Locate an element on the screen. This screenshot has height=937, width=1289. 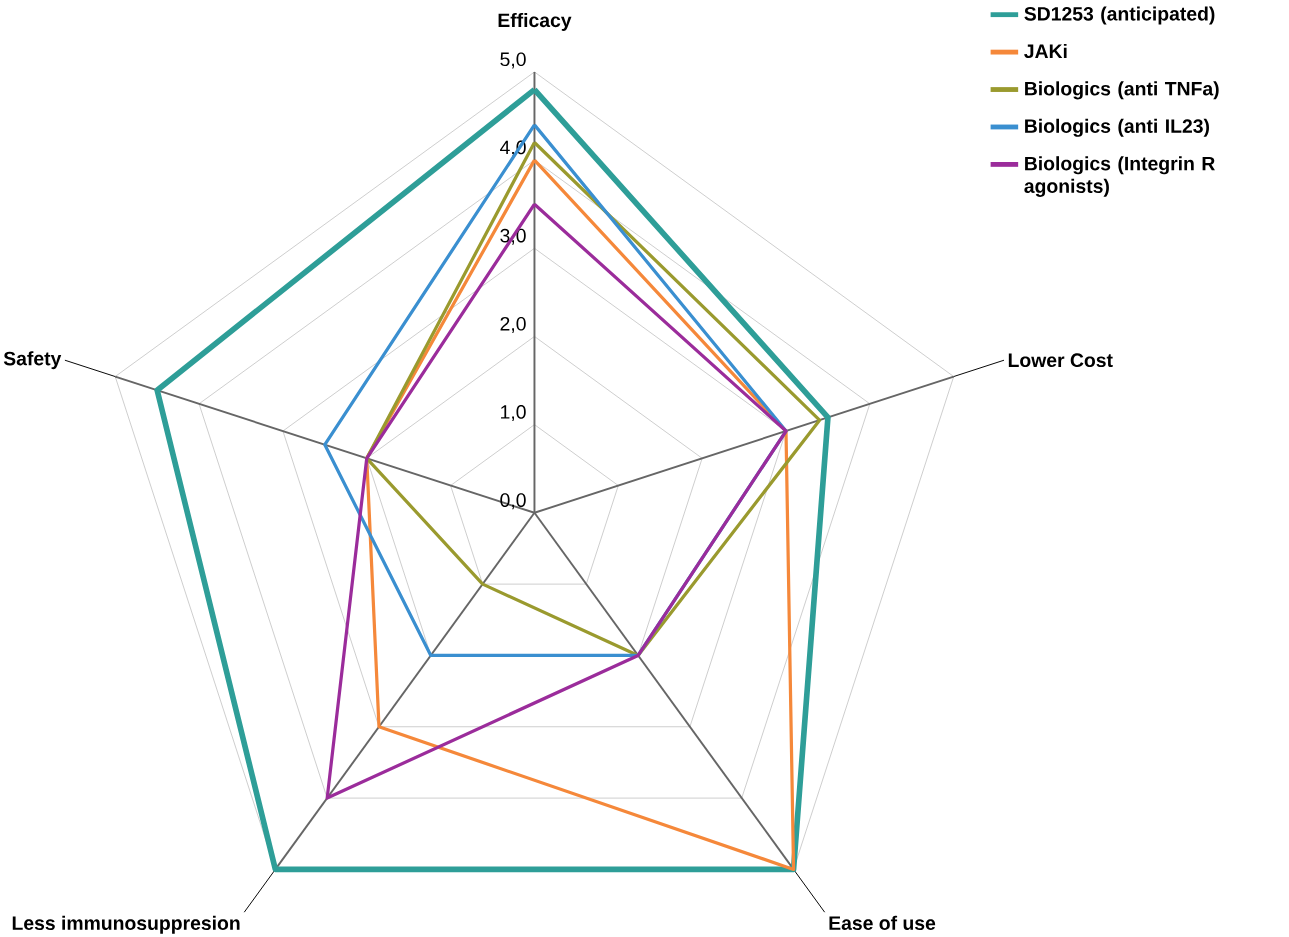
spoke-label: Ease of use is located at coordinates (882, 922).